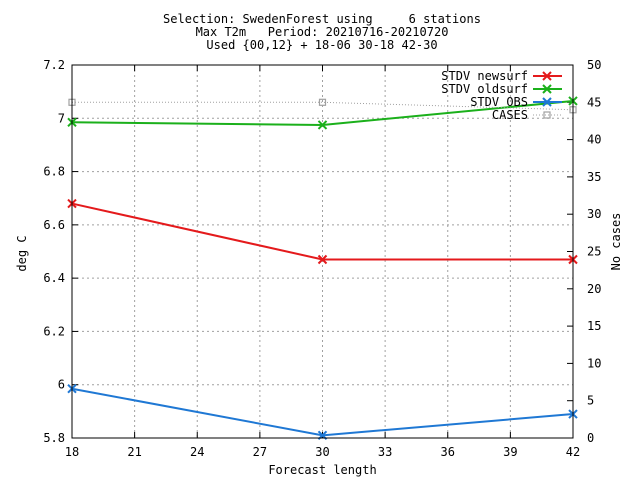 This screenshot has width=640, height=480. What do you see at coordinates (321, 45) in the screenshot?
I see `chart-title-line: Used {00,12} + 18-06 30-18 42-30` at bounding box center [321, 45].